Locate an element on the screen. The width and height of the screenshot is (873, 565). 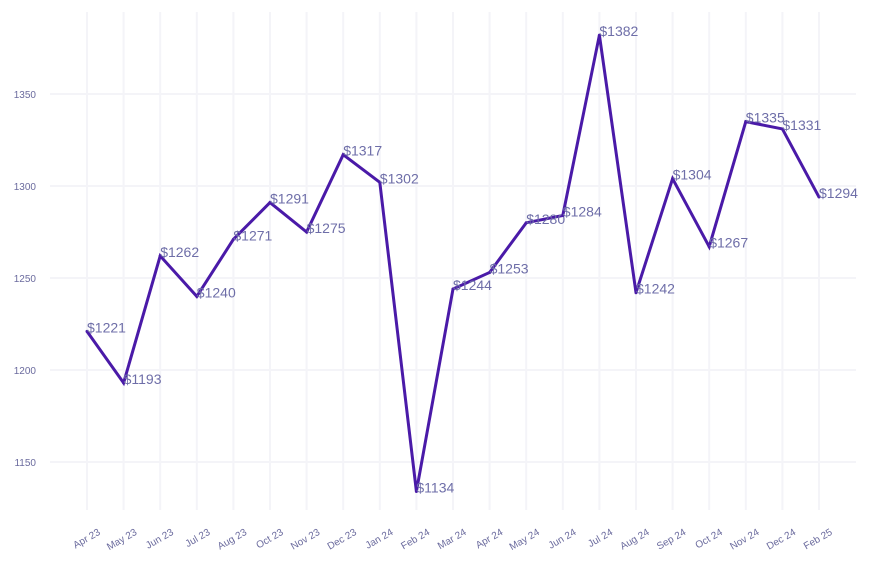
data-label: $1291 is located at coordinates (289, 199).